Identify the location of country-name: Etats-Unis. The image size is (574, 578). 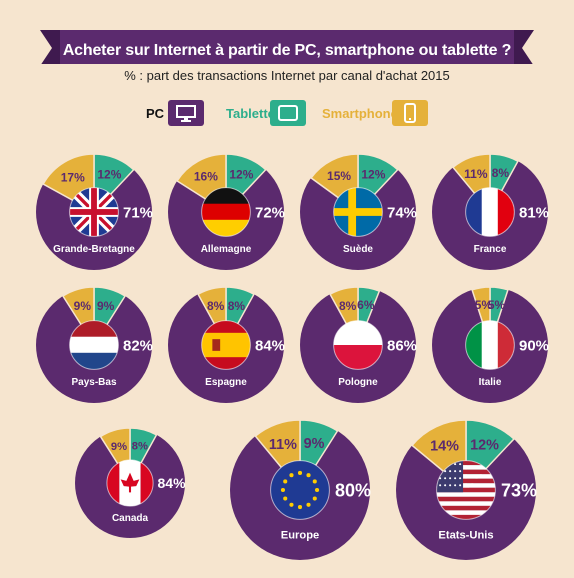
(465, 535).